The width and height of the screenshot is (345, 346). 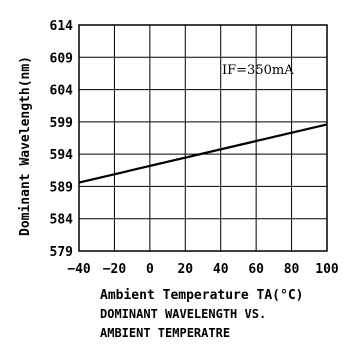 What do you see at coordinates (62, 220) in the screenshot?
I see `y-tick-label: 584` at bounding box center [62, 220].